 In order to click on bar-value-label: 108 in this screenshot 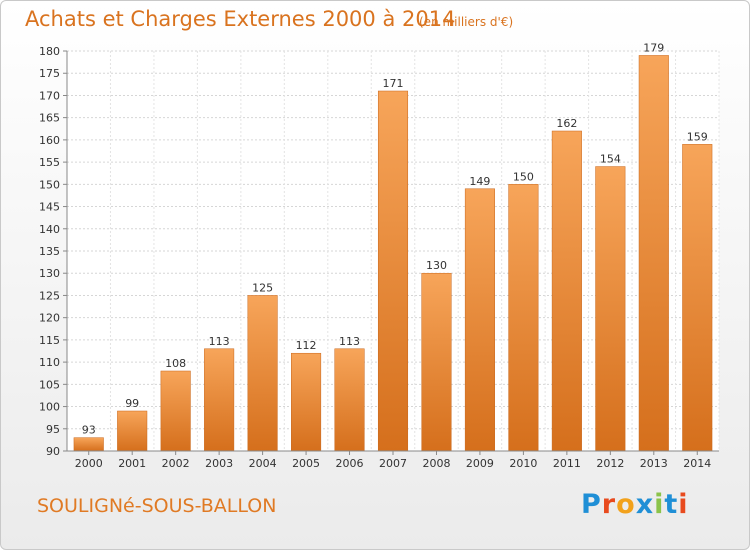, I will do `click(175, 363)`.